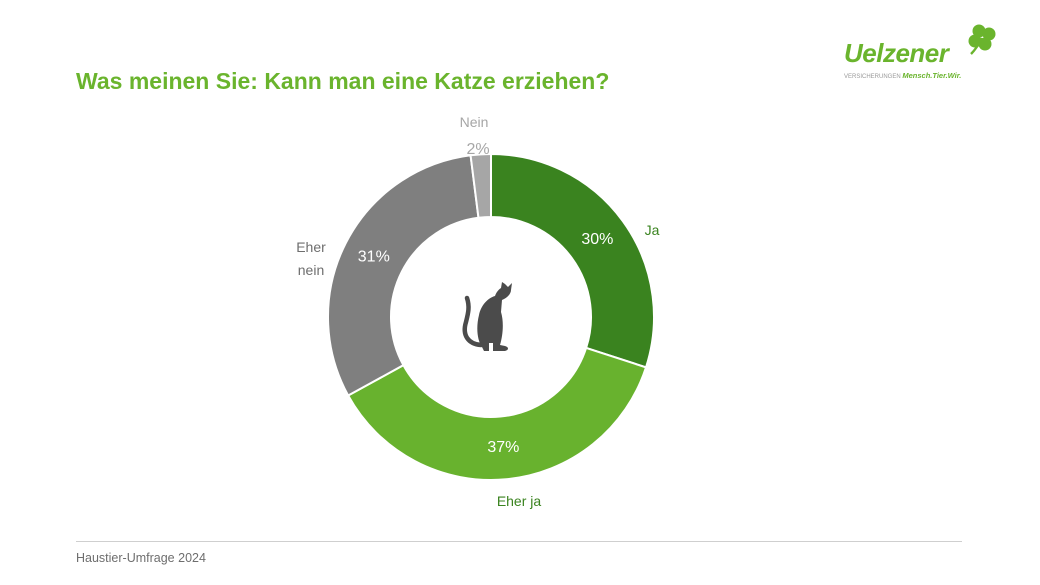 This screenshot has height=585, width=1040. What do you see at coordinates (503, 447) in the screenshot?
I see `data-label-eher-ja: 37%` at bounding box center [503, 447].